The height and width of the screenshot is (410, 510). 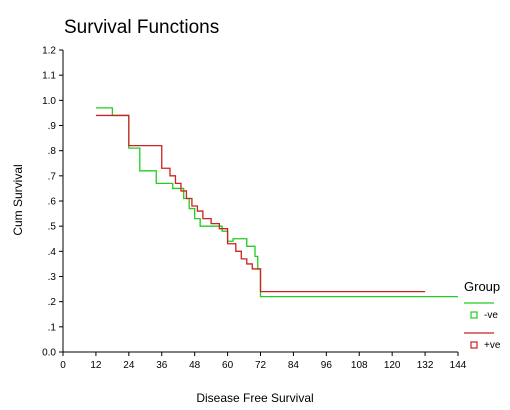 What do you see at coordinates (52, 252) in the screenshot?
I see `y-tick-label: .4` at bounding box center [52, 252].